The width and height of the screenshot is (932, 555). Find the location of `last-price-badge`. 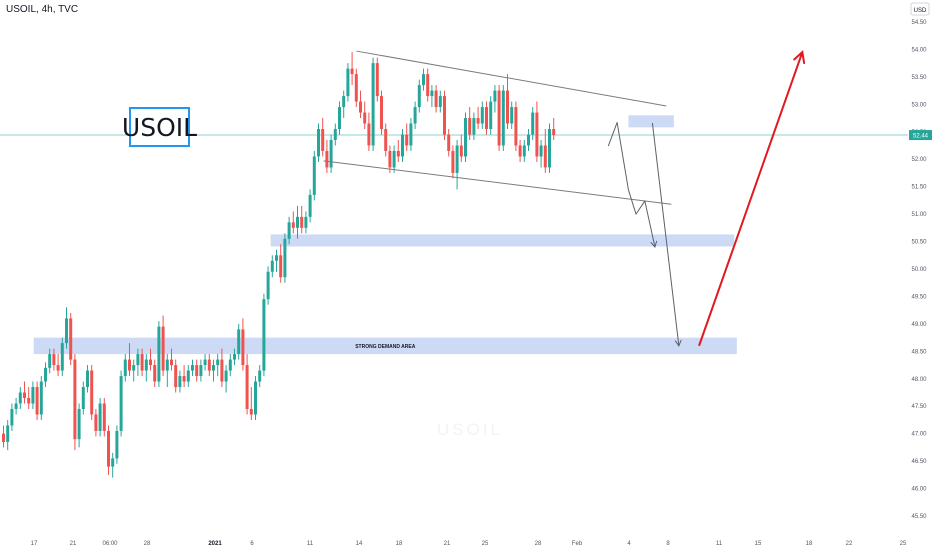

last-price-badge is located at coordinates (920, 135).